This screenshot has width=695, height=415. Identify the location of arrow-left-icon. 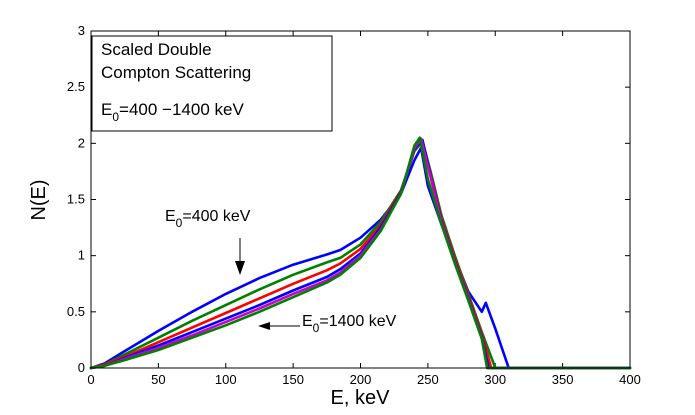
(264, 326).